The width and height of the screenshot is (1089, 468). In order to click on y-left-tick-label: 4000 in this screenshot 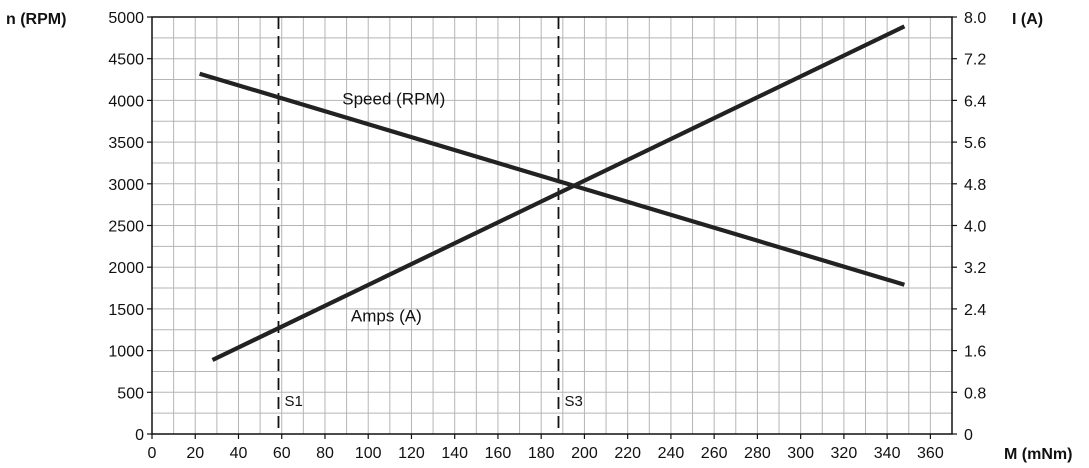, I will do `click(126, 101)`.